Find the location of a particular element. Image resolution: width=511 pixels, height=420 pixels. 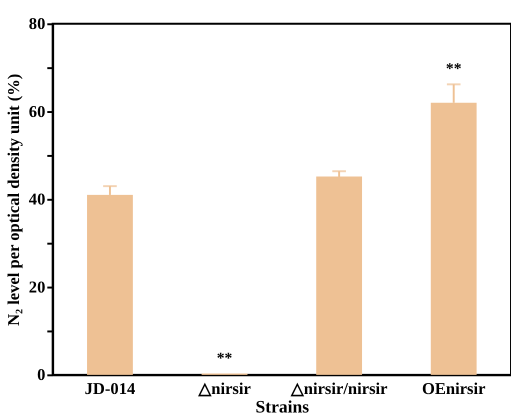

x-tick-label: △nirsir/nirsir is located at coordinates (339, 388).